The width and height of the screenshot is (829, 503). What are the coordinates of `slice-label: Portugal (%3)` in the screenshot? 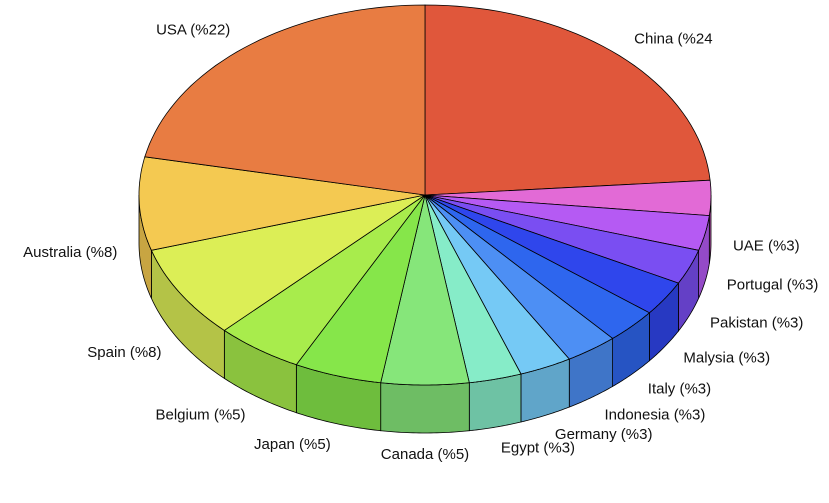 It's located at (773, 285).